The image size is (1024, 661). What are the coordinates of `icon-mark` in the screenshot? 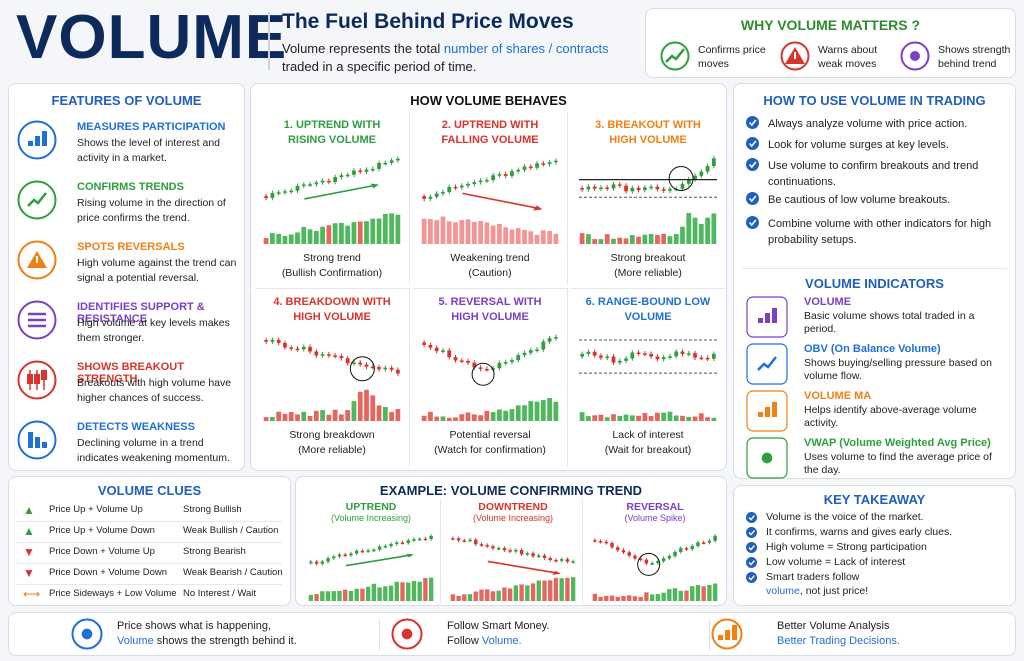 It's located at (37, 259).